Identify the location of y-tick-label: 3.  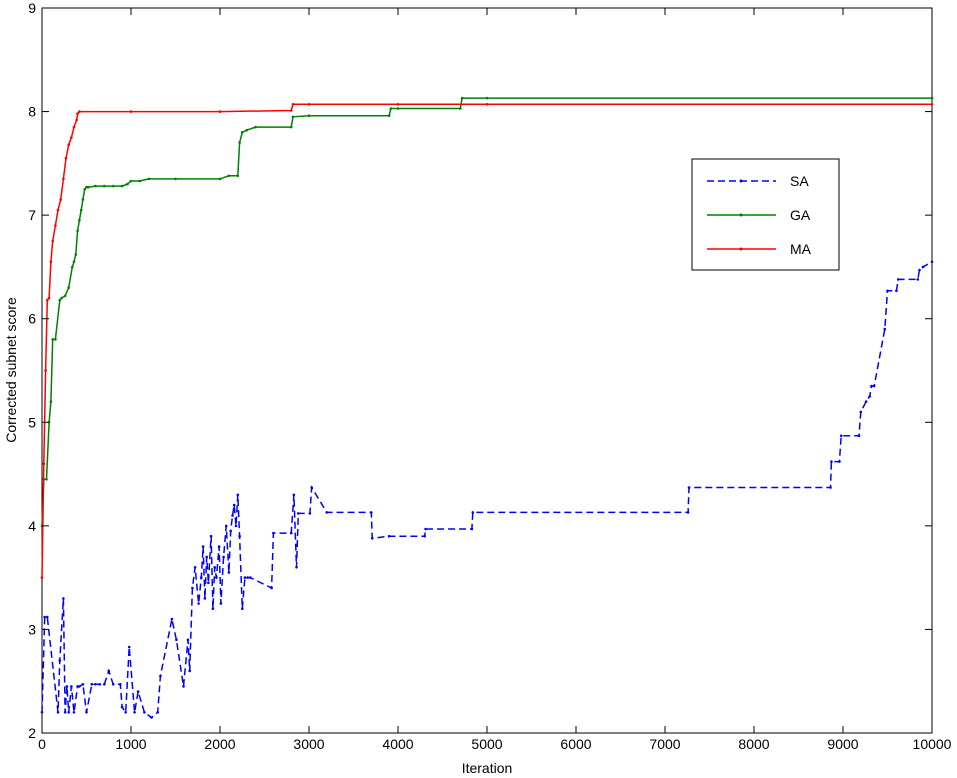
(32, 629).